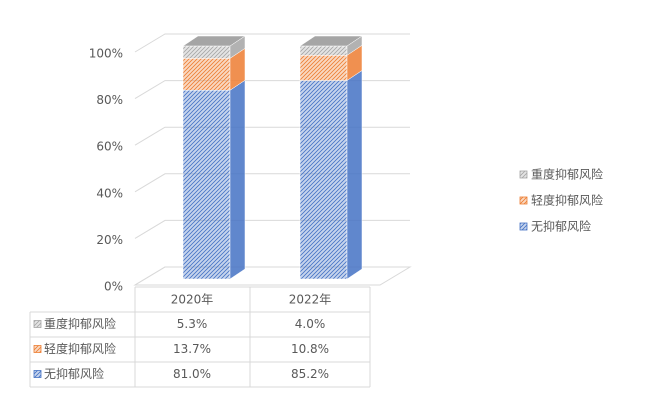  Describe the element at coordinates (113, 287) in the screenshot. I see `y-tick-label: 0%` at that location.